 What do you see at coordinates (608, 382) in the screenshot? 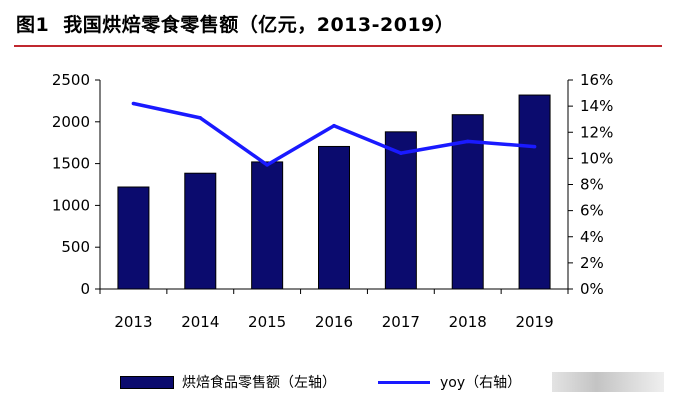
I see `watermark-blur` at bounding box center [608, 382].